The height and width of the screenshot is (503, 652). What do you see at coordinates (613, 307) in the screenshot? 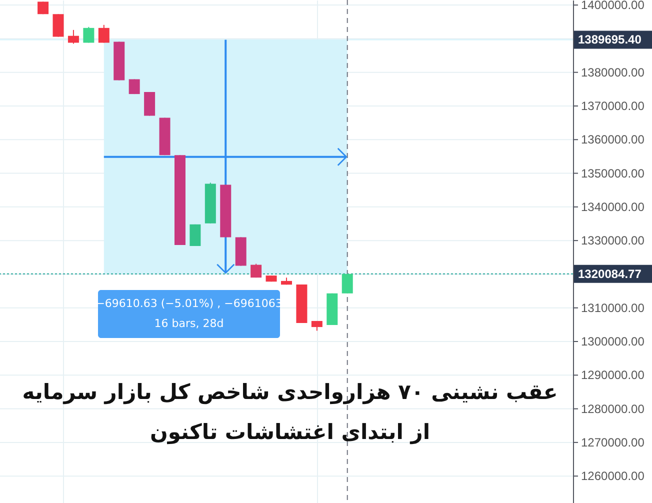
I see `y-tick-label: 1310000.00` at bounding box center [613, 307].